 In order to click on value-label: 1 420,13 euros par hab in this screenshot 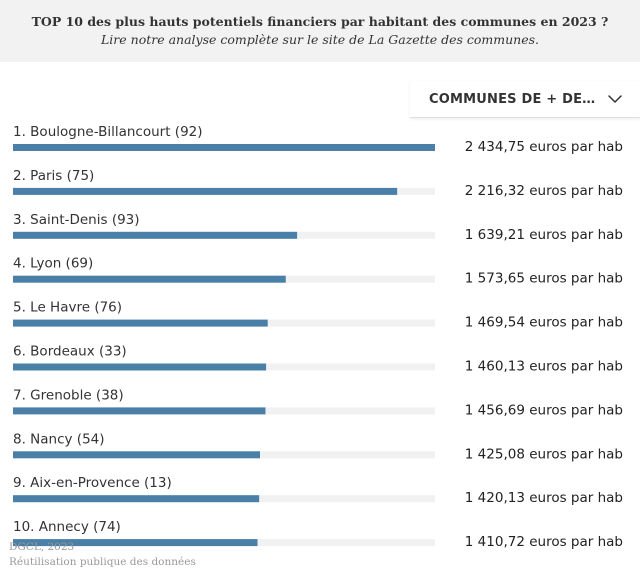, I will do `click(544, 498)`.